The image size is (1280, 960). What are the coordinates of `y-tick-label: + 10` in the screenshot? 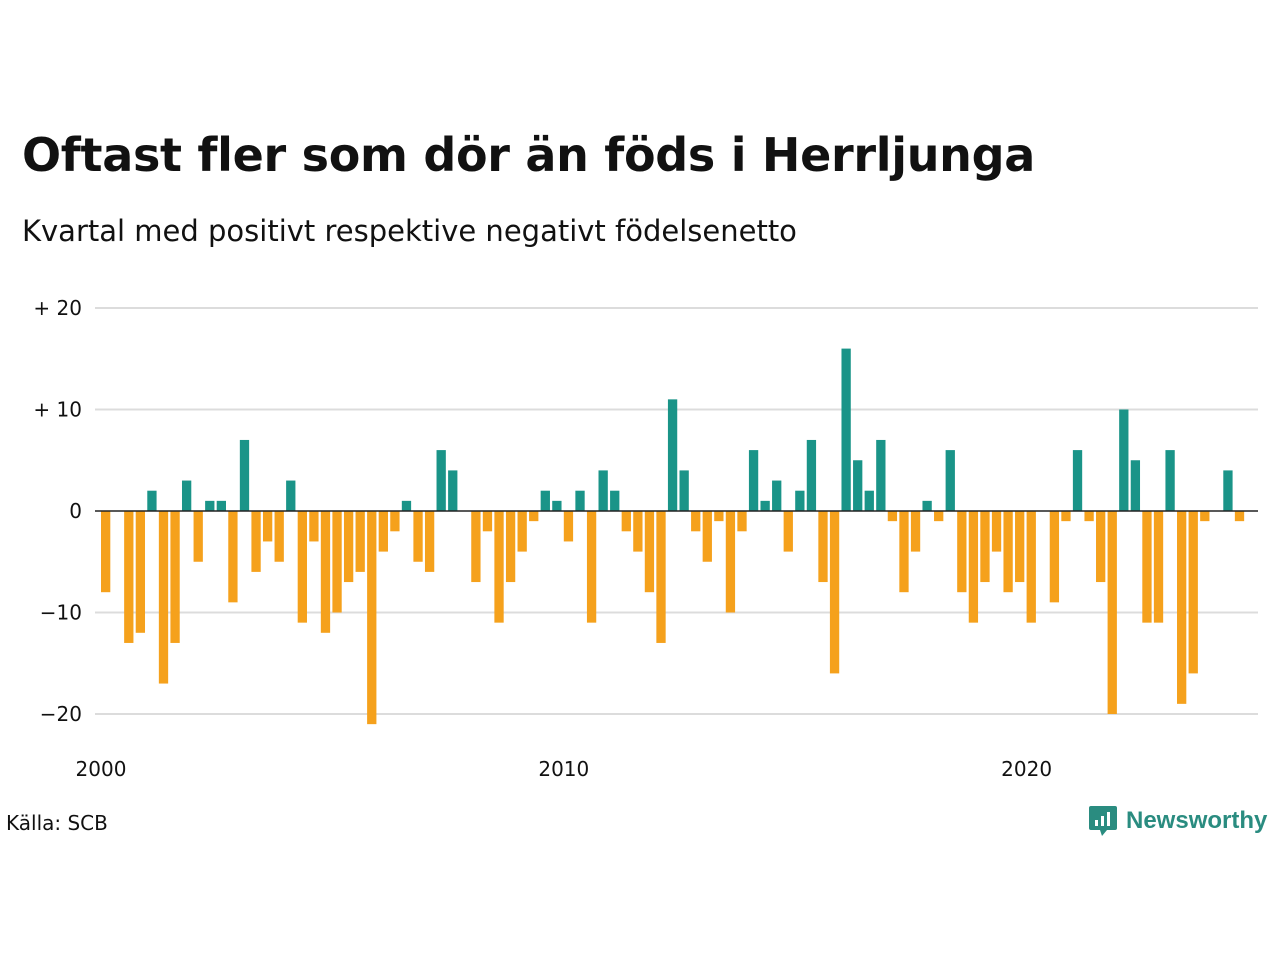 It's located at (57, 410).